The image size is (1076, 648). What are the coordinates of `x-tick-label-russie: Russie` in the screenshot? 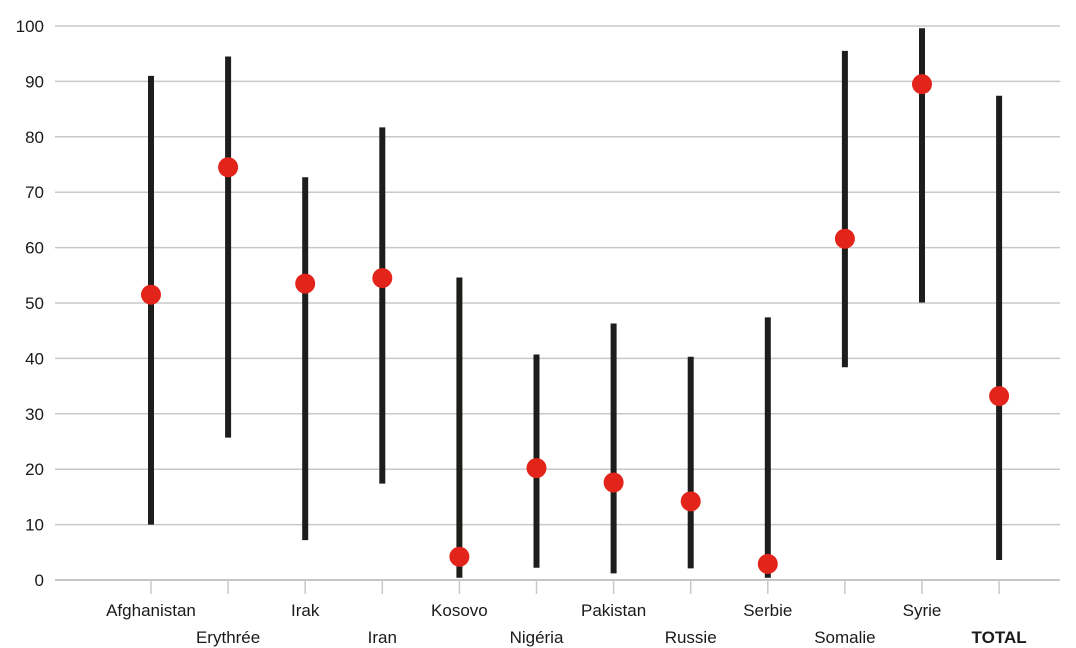 It's located at (691, 637).